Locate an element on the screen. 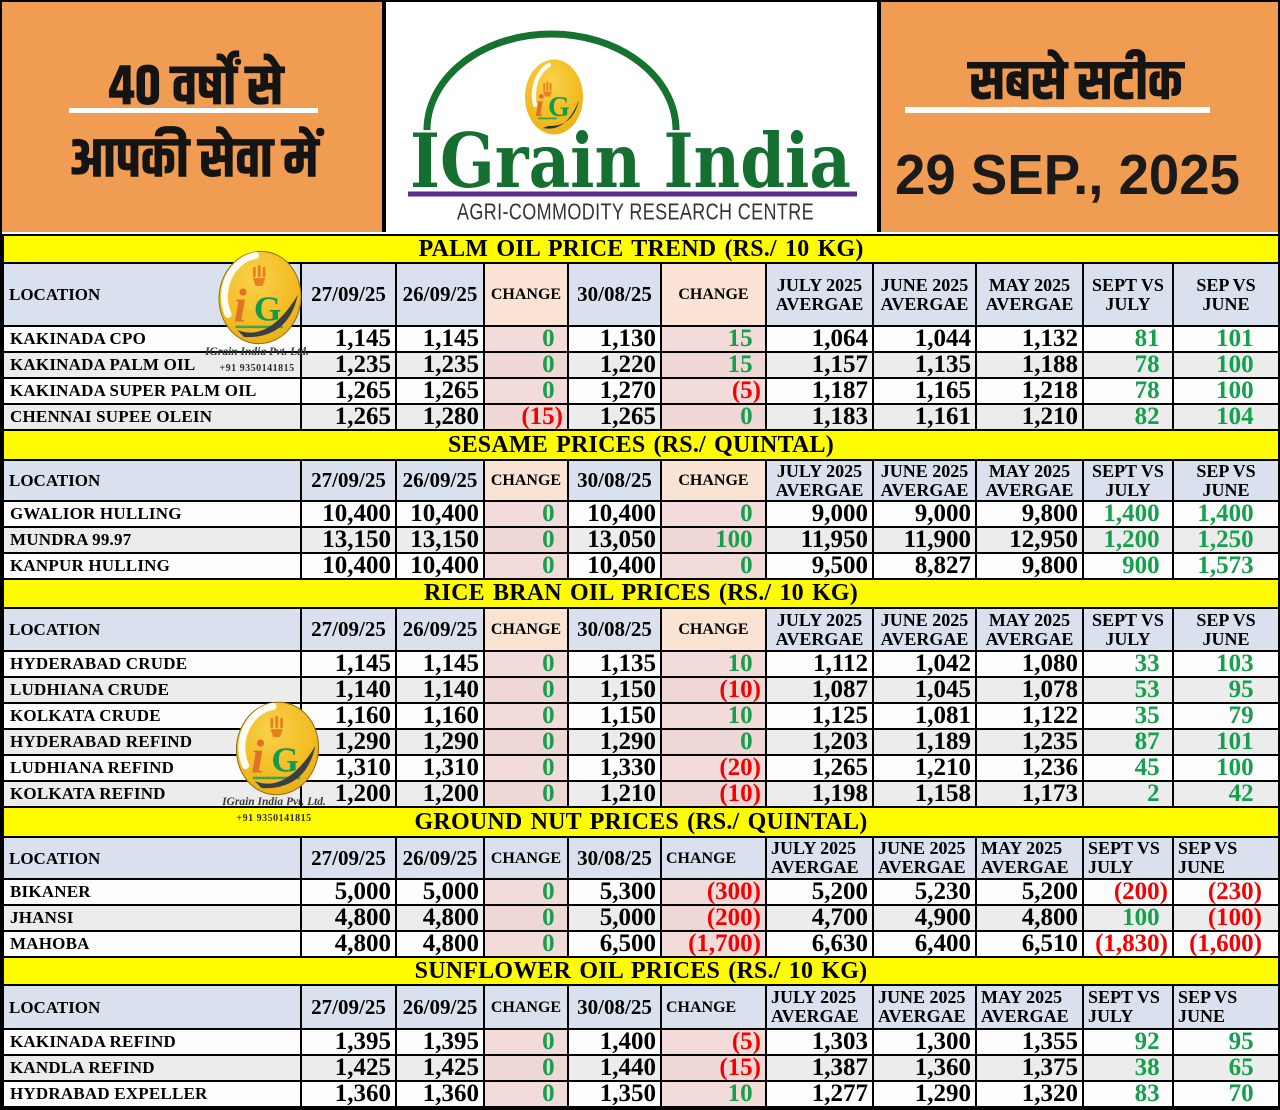 Image resolution: width=1280 pixels, height=1110 pixels. price-cell: 1,150 is located at coordinates (614, 716).